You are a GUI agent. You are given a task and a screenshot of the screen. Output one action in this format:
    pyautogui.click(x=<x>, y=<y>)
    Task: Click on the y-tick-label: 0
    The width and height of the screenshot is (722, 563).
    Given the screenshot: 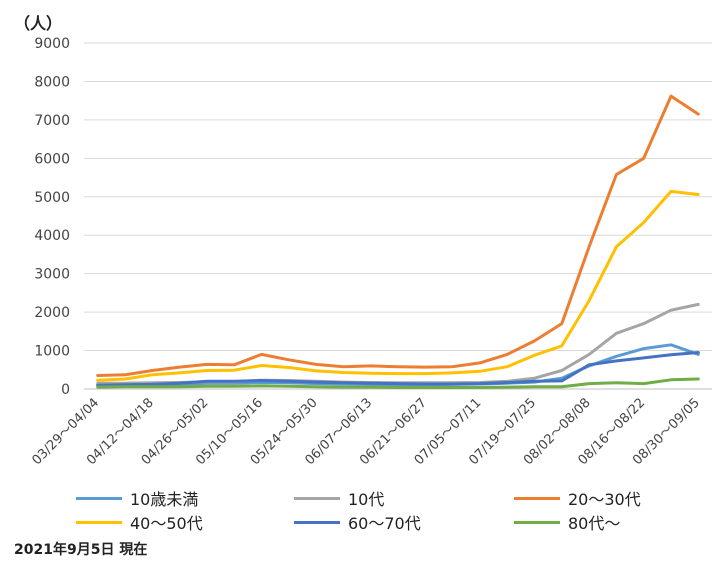 What is the action you would take?
    pyautogui.click(x=65, y=390)
    